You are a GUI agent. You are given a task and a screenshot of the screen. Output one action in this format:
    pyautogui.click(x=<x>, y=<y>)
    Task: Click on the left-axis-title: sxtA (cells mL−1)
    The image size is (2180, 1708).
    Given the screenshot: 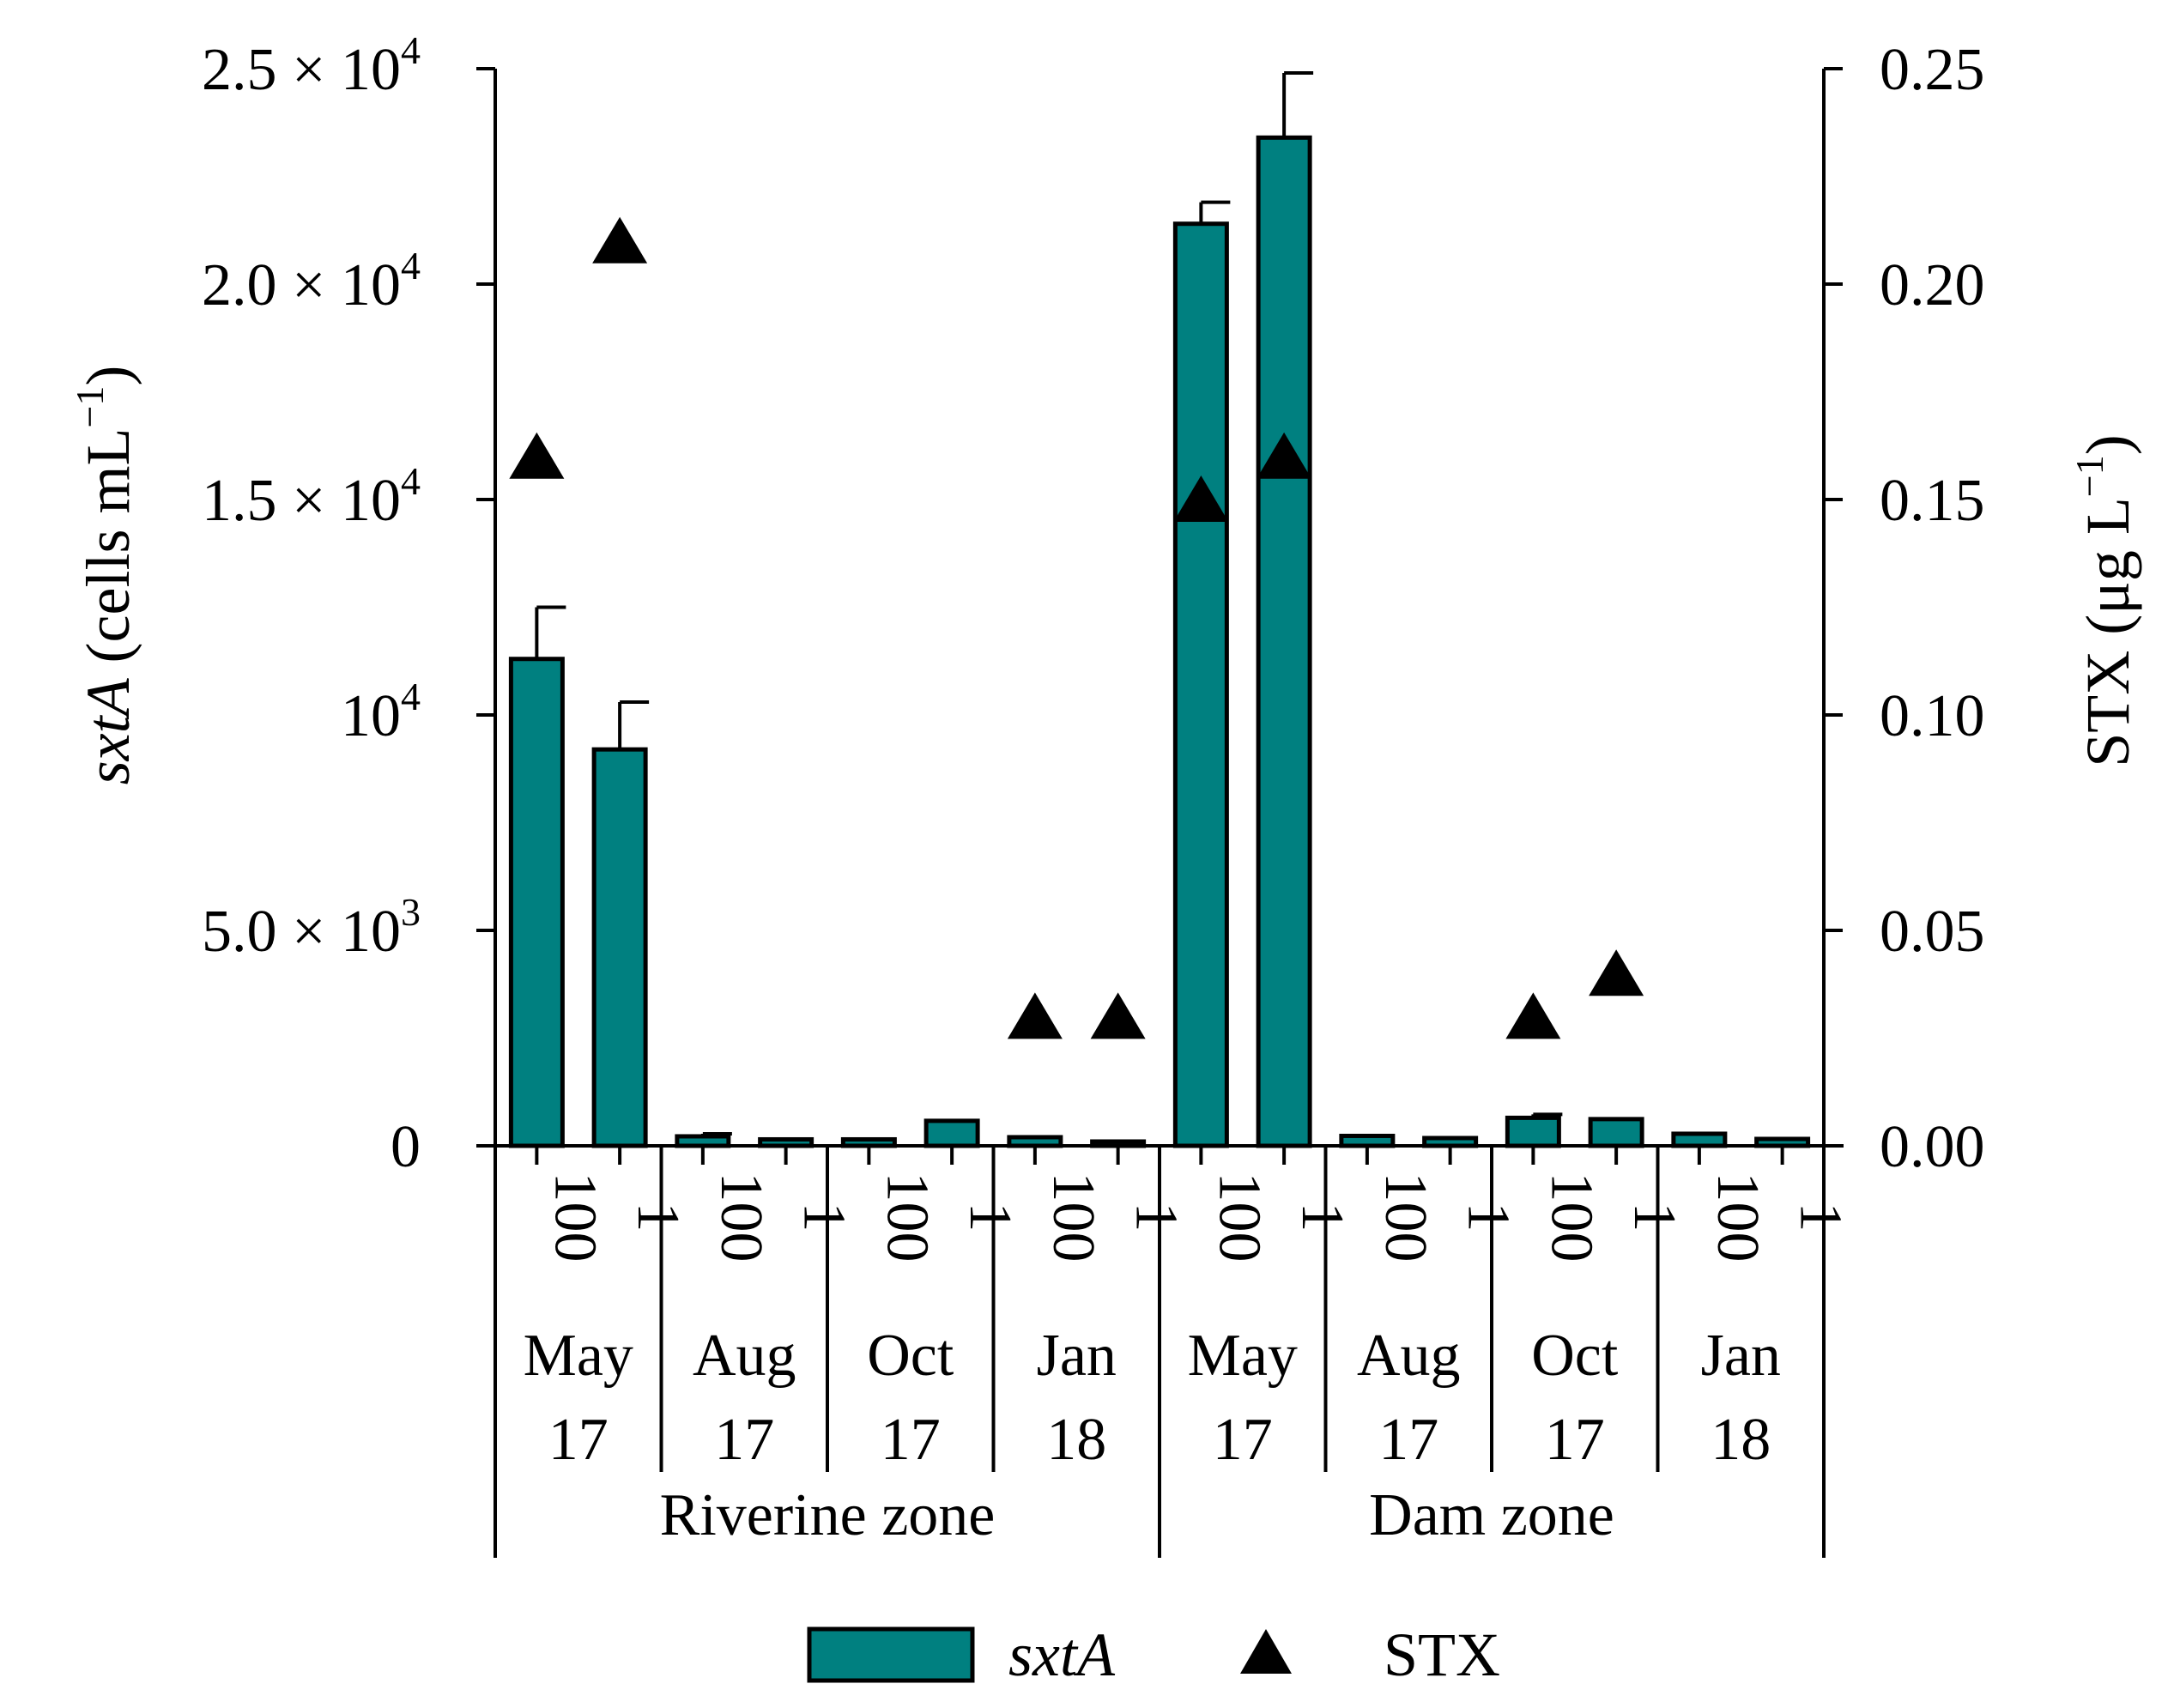 What is the action you would take?
    pyautogui.click(x=105, y=576)
    